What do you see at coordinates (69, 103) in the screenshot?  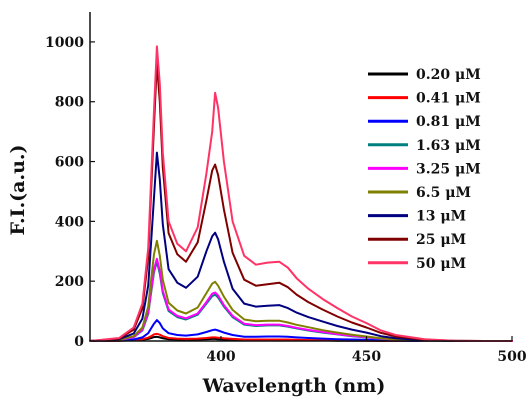 I see `y-tick-label: 800` at bounding box center [69, 103].